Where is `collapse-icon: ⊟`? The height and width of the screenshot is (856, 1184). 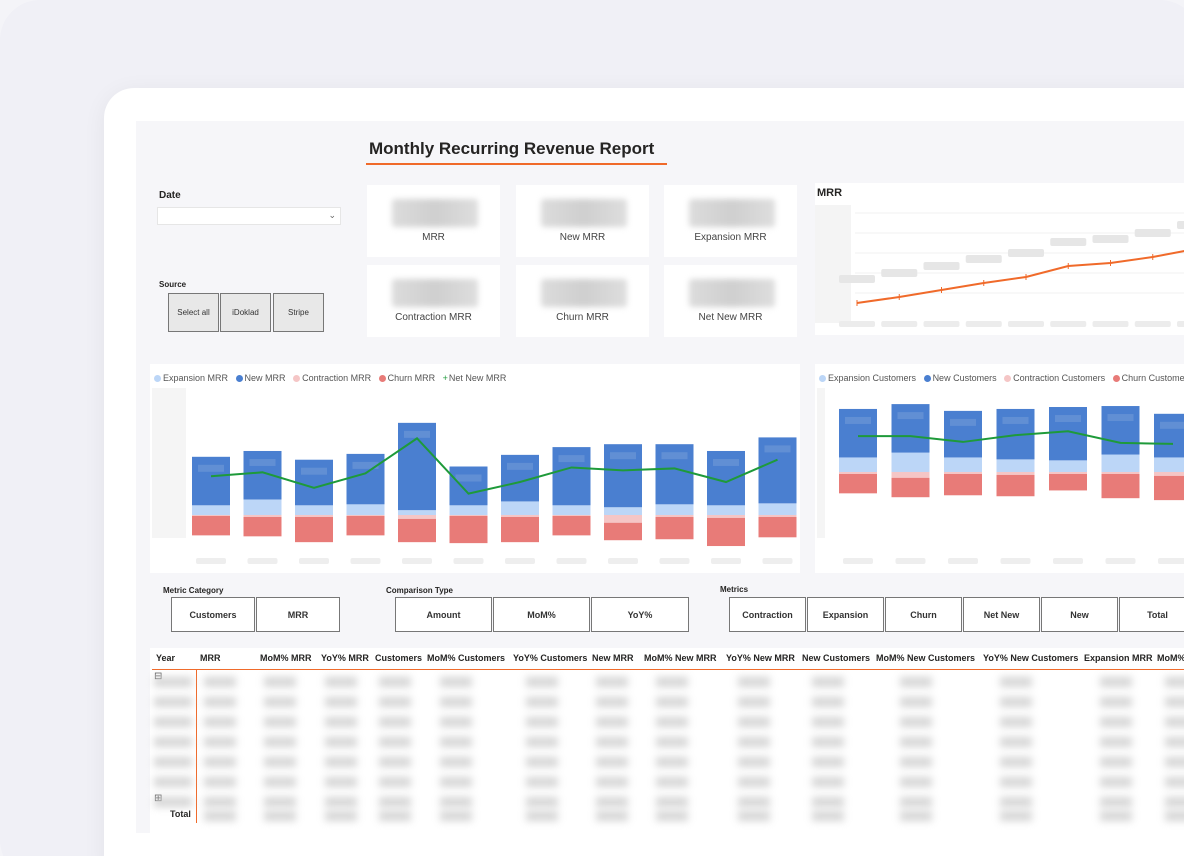
collapse-icon: ⊟ is located at coordinates (158, 676).